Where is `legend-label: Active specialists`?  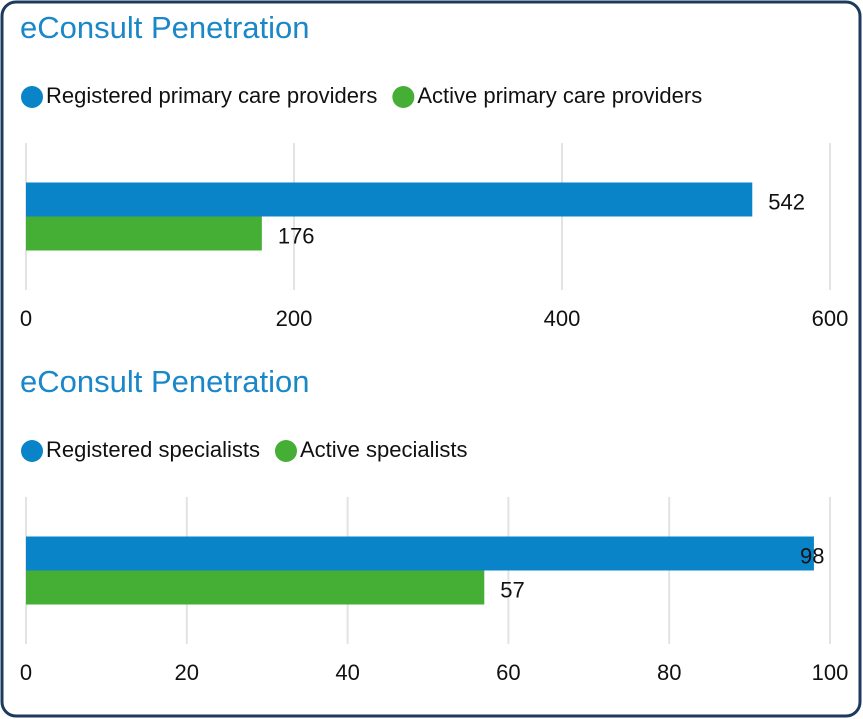 legend-label: Active specialists is located at coordinates (384, 449).